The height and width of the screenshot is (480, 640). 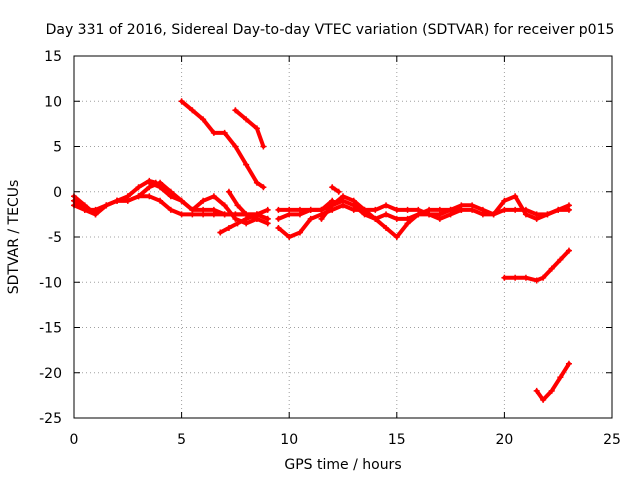 I want to click on x-tick-label: 15, so click(x=397, y=440).